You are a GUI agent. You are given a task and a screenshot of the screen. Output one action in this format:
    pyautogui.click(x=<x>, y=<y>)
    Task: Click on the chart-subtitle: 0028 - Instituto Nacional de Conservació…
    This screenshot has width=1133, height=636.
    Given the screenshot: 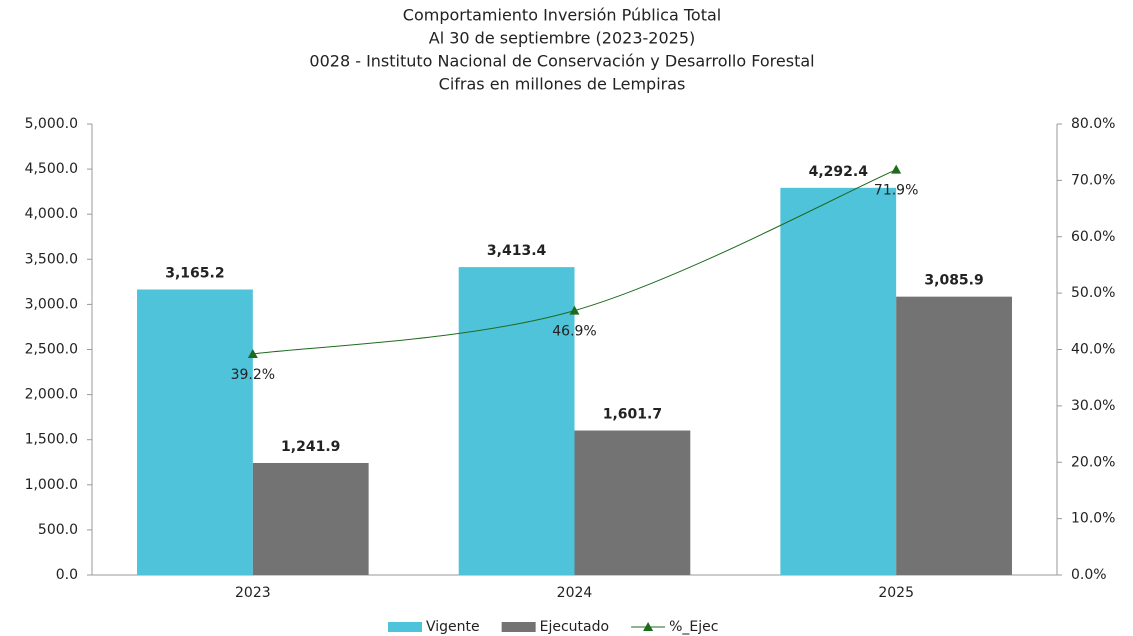 What is the action you would take?
    pyautogui.click(x=561, y=61)
    